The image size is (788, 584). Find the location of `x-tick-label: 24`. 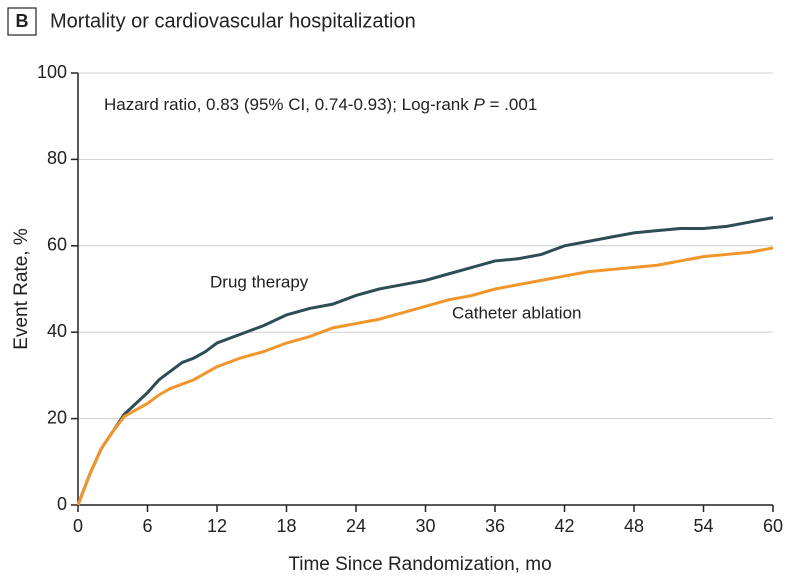

x-tick-label: 24 is located at coordinates (356, 526).